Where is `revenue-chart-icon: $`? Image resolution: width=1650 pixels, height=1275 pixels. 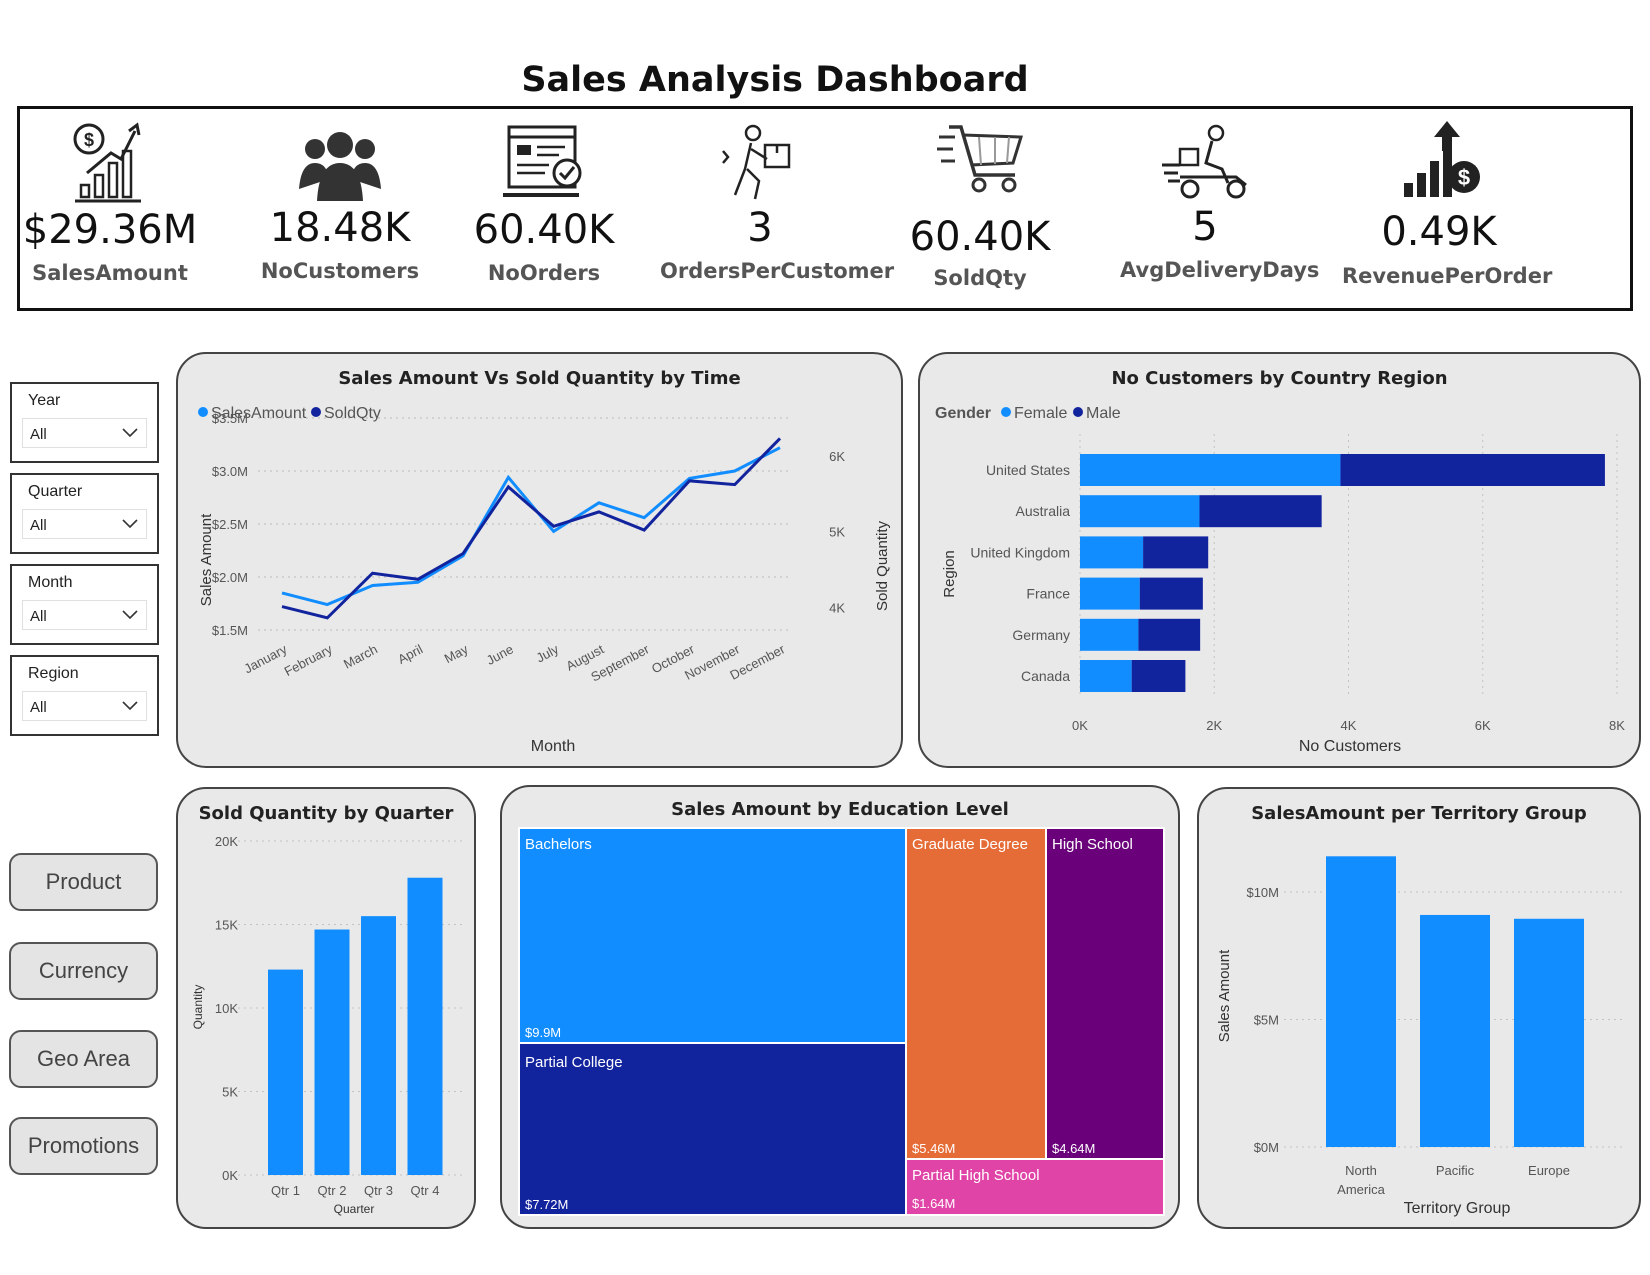
revenue-chart-icon: $ is located at coordinates (1442, 159).